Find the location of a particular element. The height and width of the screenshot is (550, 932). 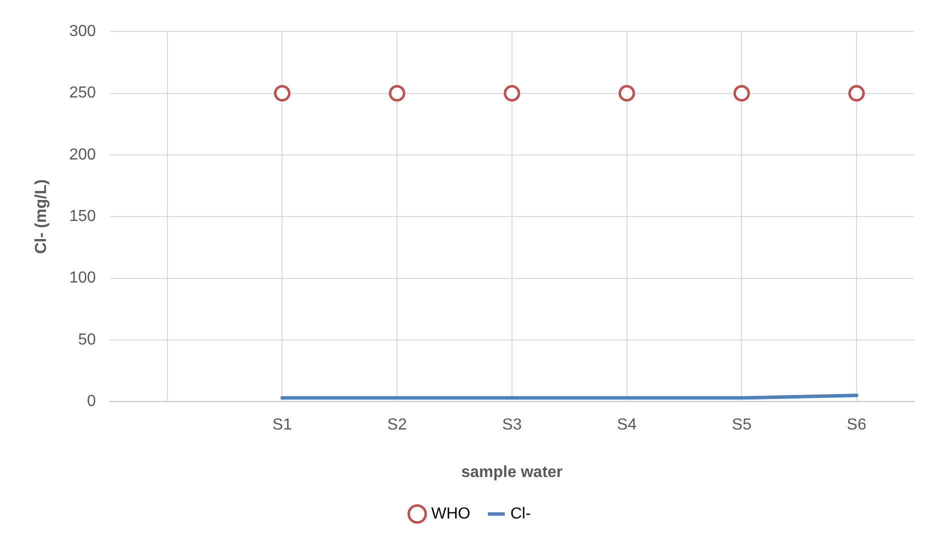

y-tick-label: 300 is located at coordinates (82, 31).